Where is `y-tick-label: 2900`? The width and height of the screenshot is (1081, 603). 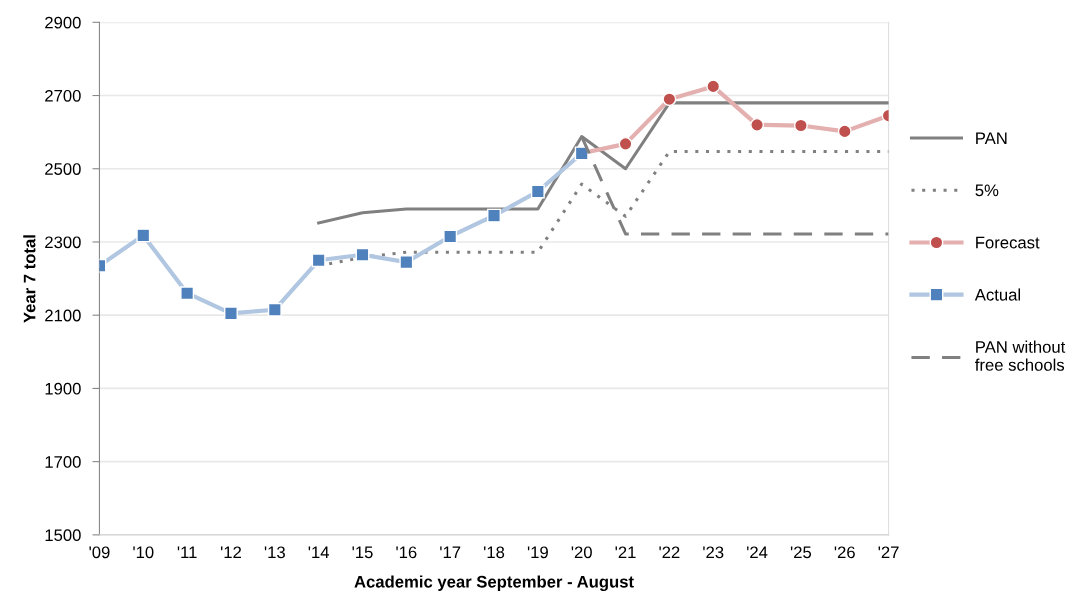 y-tick-label: 2900 is located at coordinates (63, 22).